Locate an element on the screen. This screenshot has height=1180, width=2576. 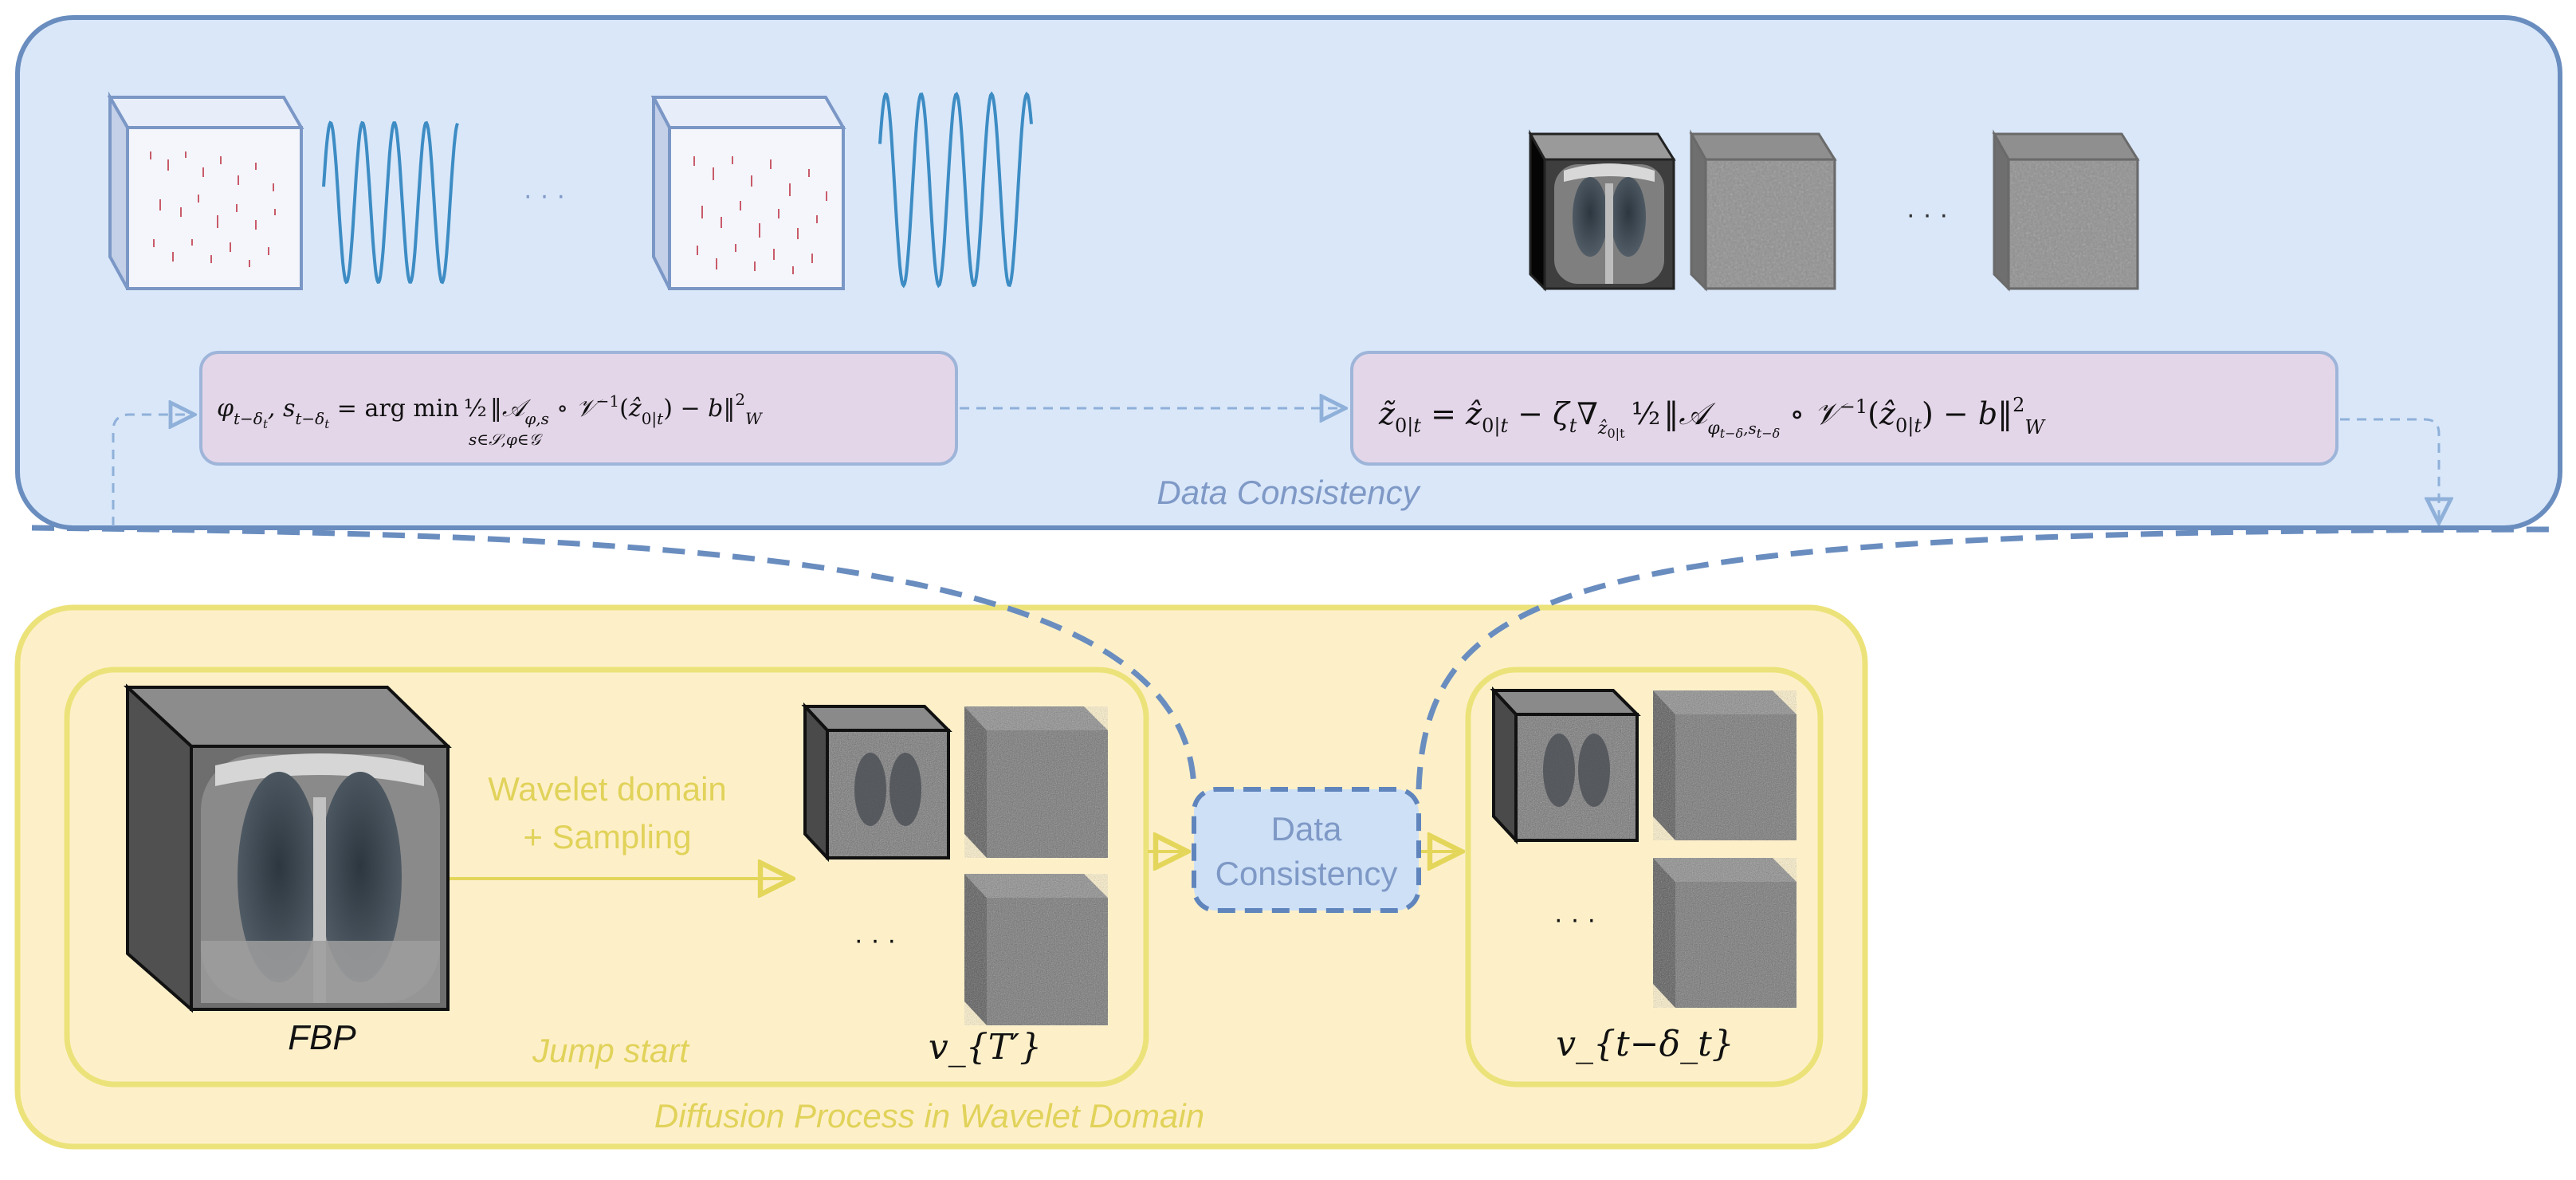
vt-lowpass-cube is located at coordinates (1565, 765).